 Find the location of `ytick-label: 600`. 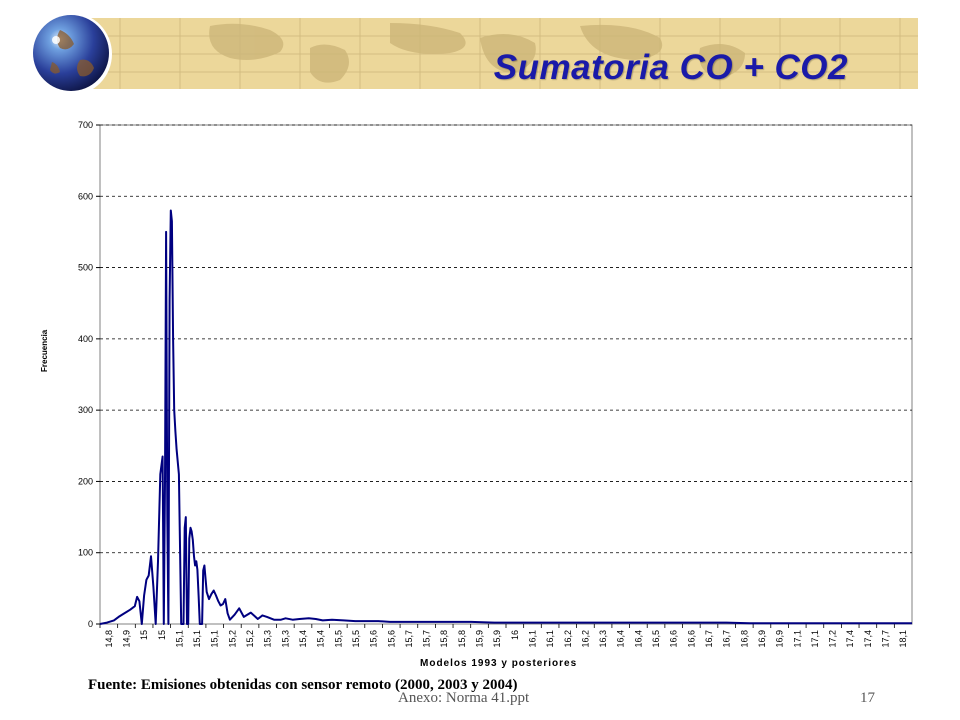

ytick-label: 600 is located at coordinates (85, 196).